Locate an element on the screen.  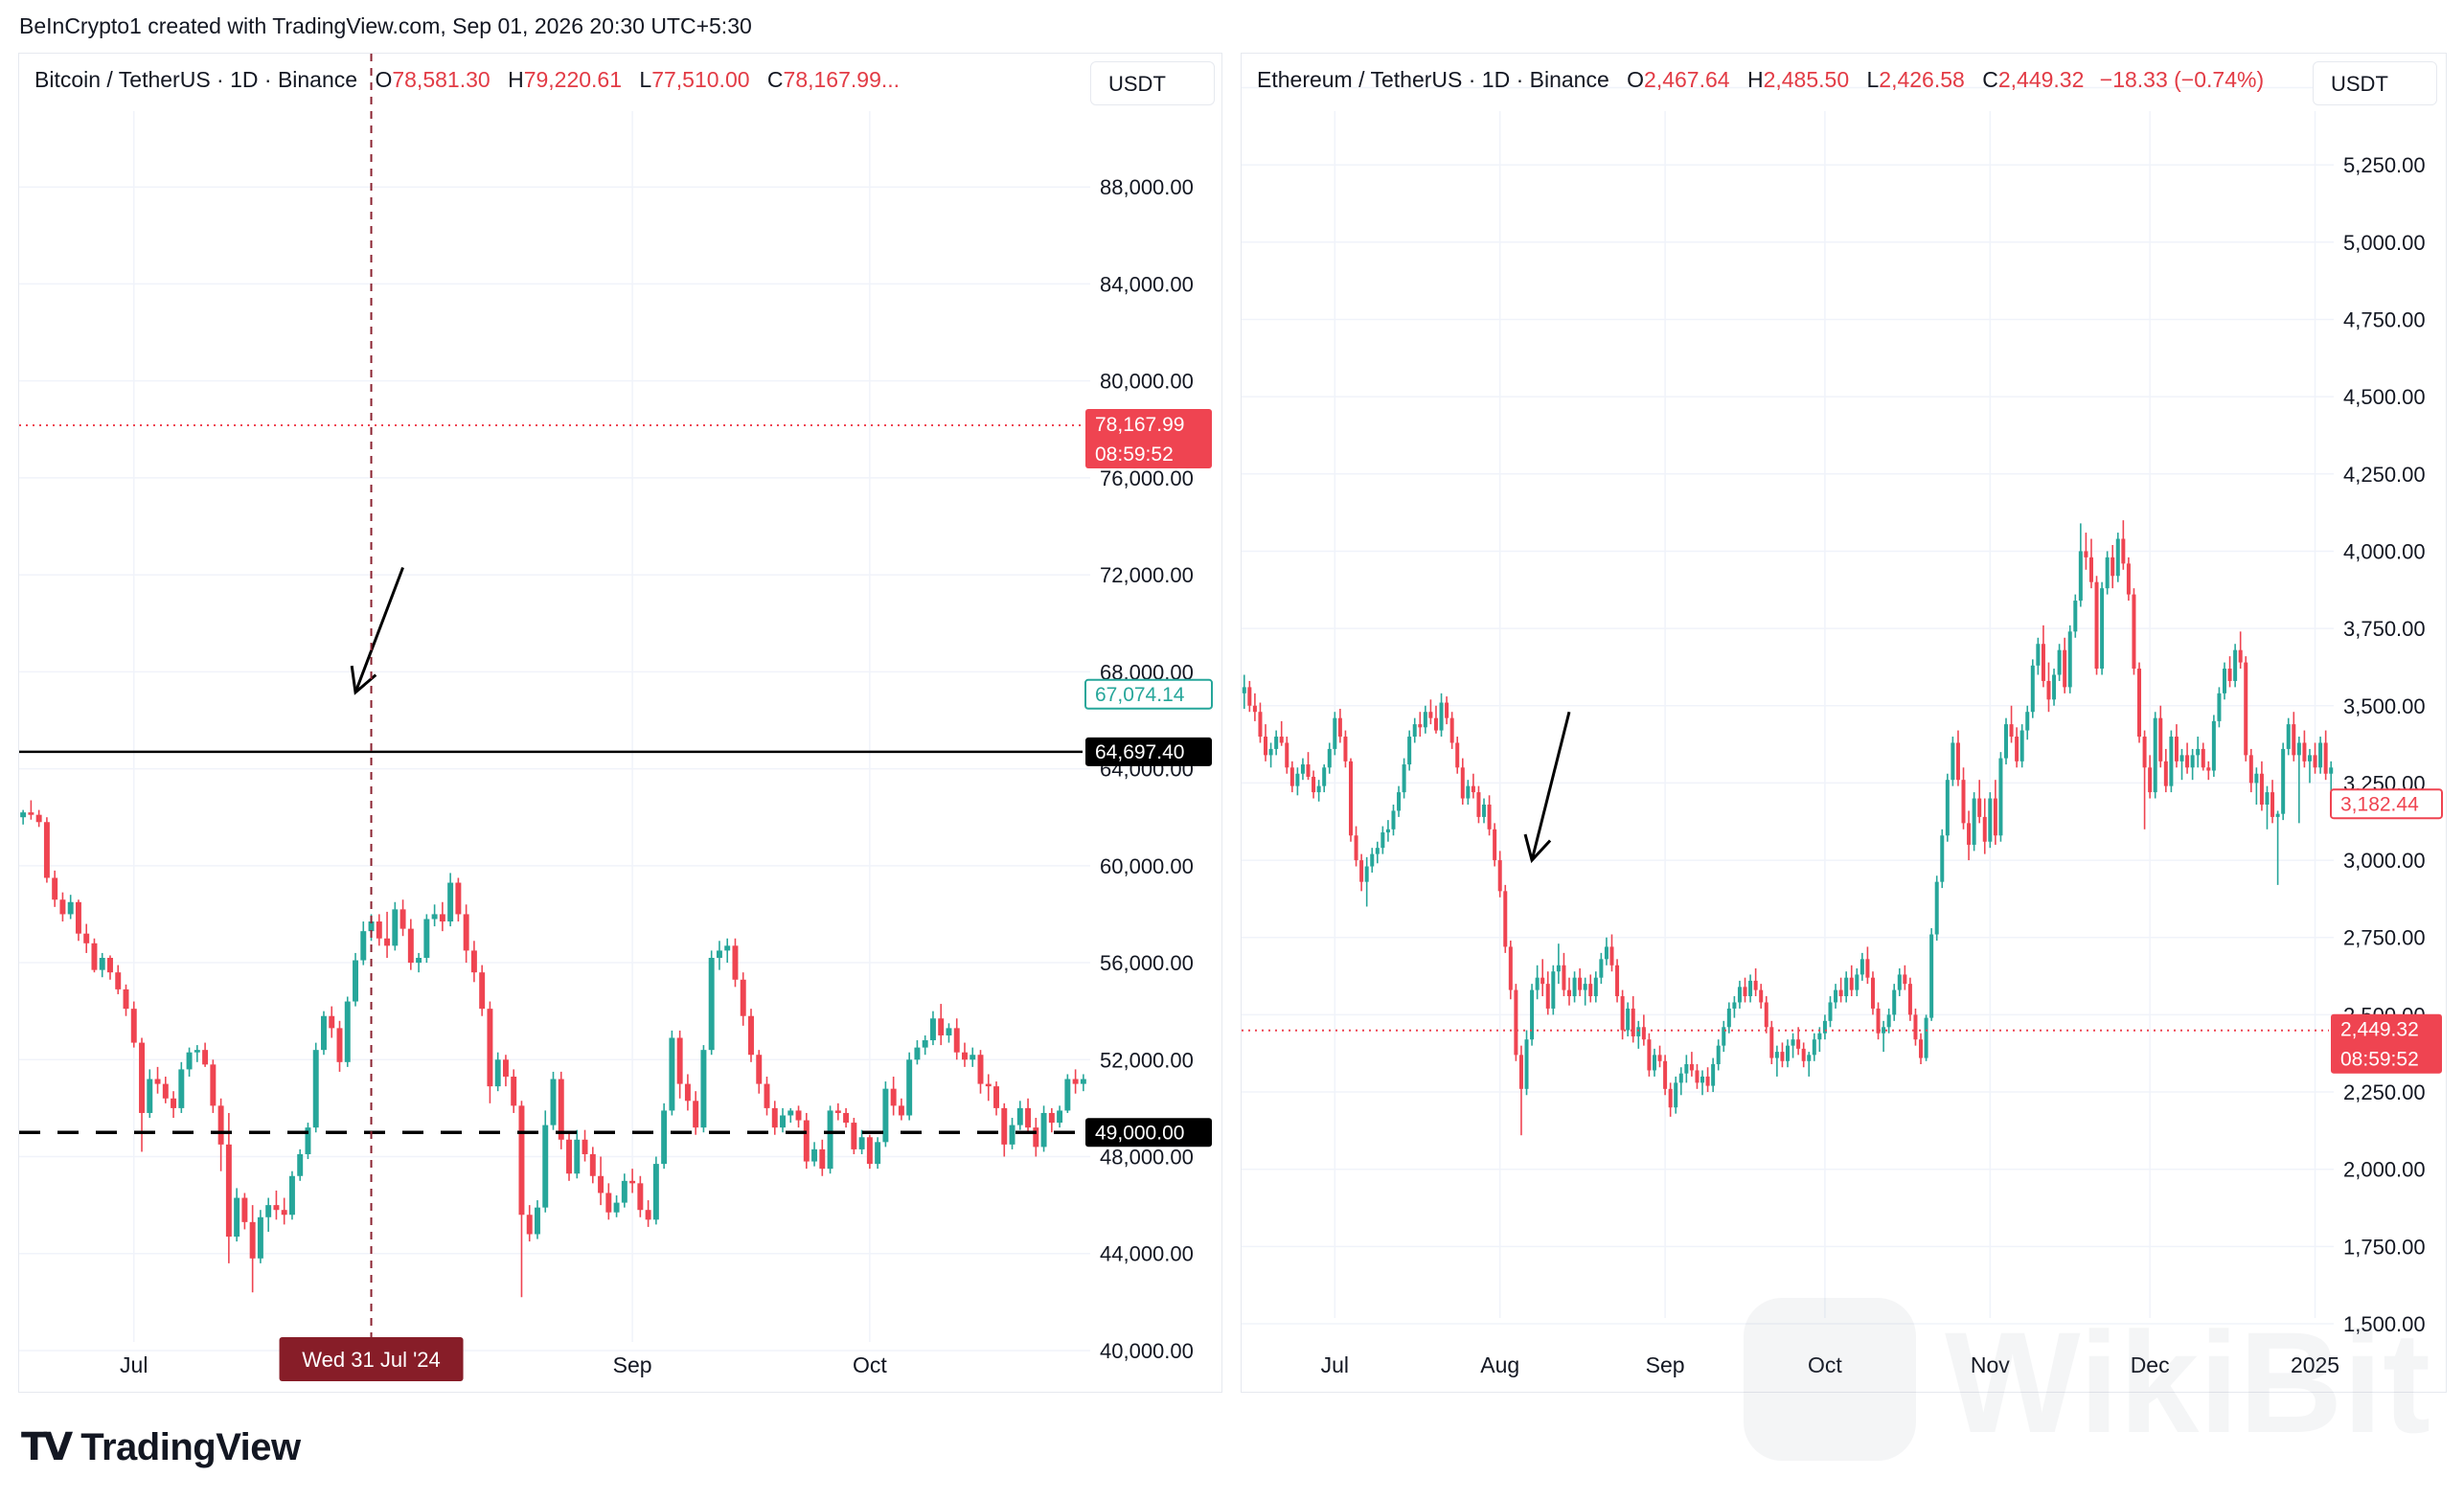
y-tick-label: 40,000.00 is located at coordinates (1147, 1351).